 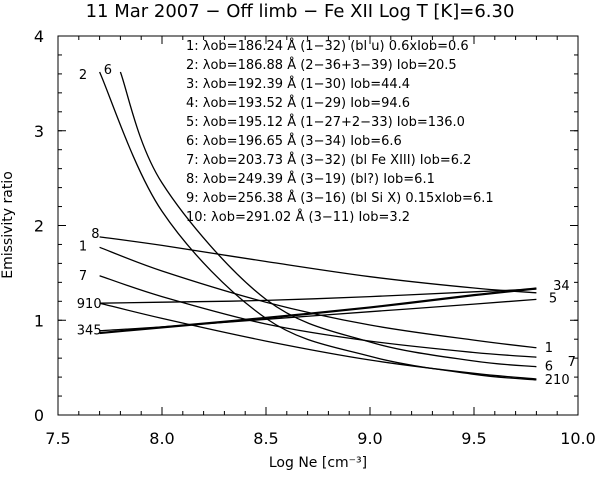 What do you see at coordinates (578, 438) in the screenshot?
I see `x-tick-label: 10.0` at bounding box center [578, 438].